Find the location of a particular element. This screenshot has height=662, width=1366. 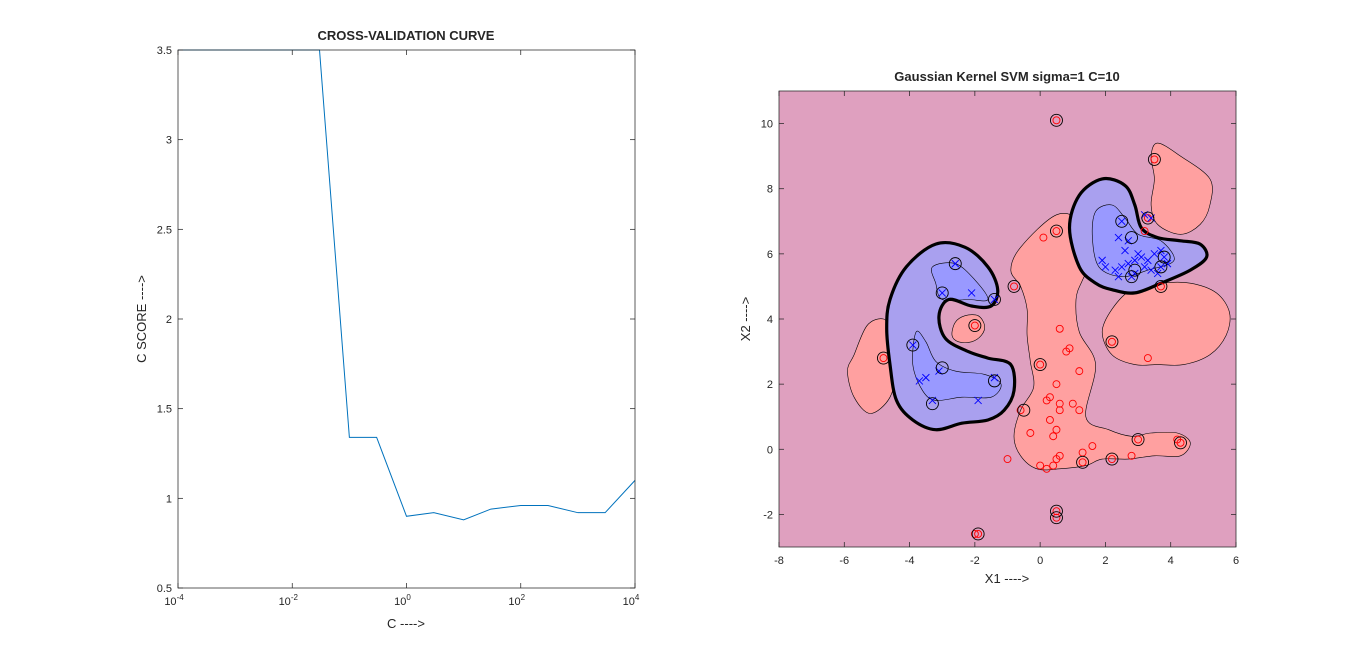

svm-xtick-label: -6 is located at coordinates (844, 561).